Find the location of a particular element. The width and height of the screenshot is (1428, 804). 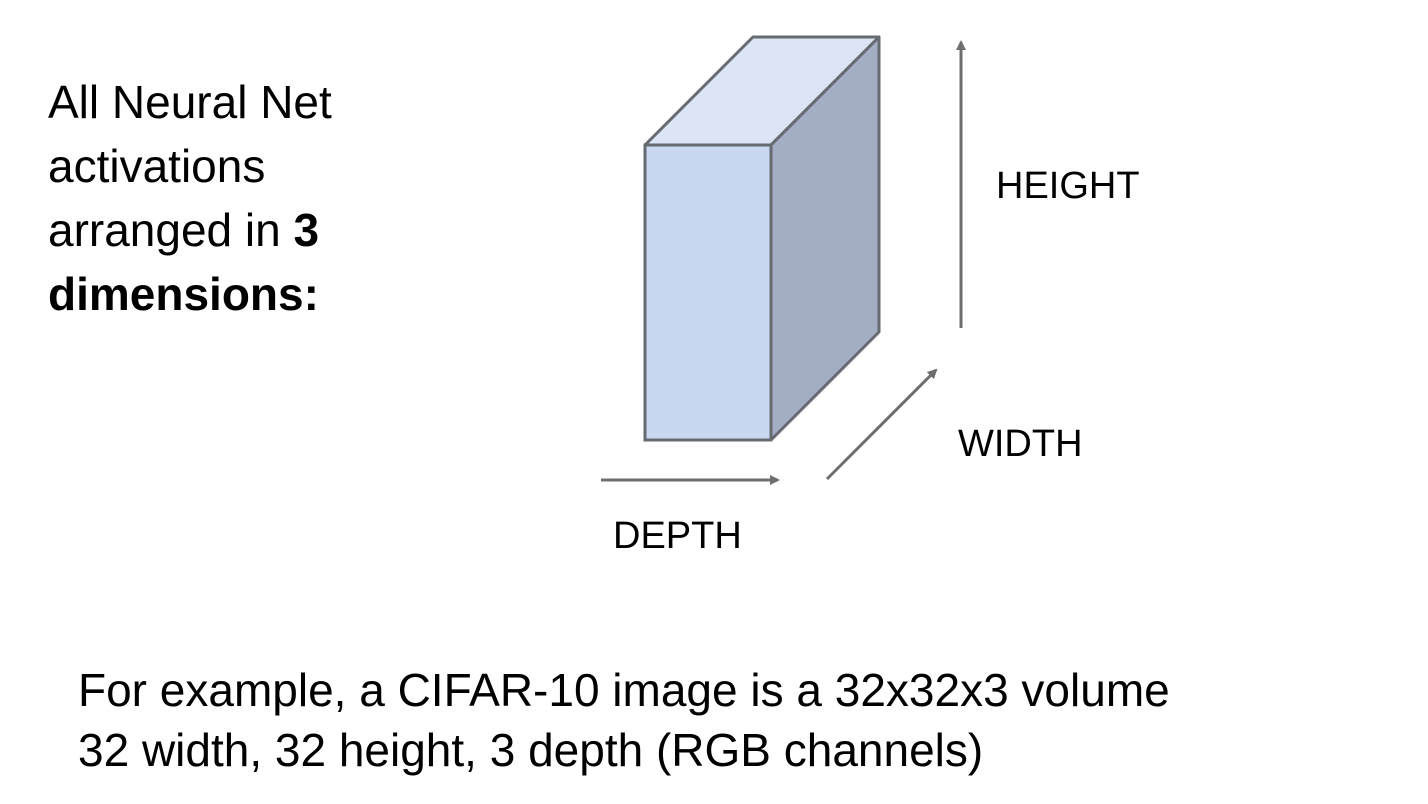

volume-front-face is located at coordinates (708, 292).